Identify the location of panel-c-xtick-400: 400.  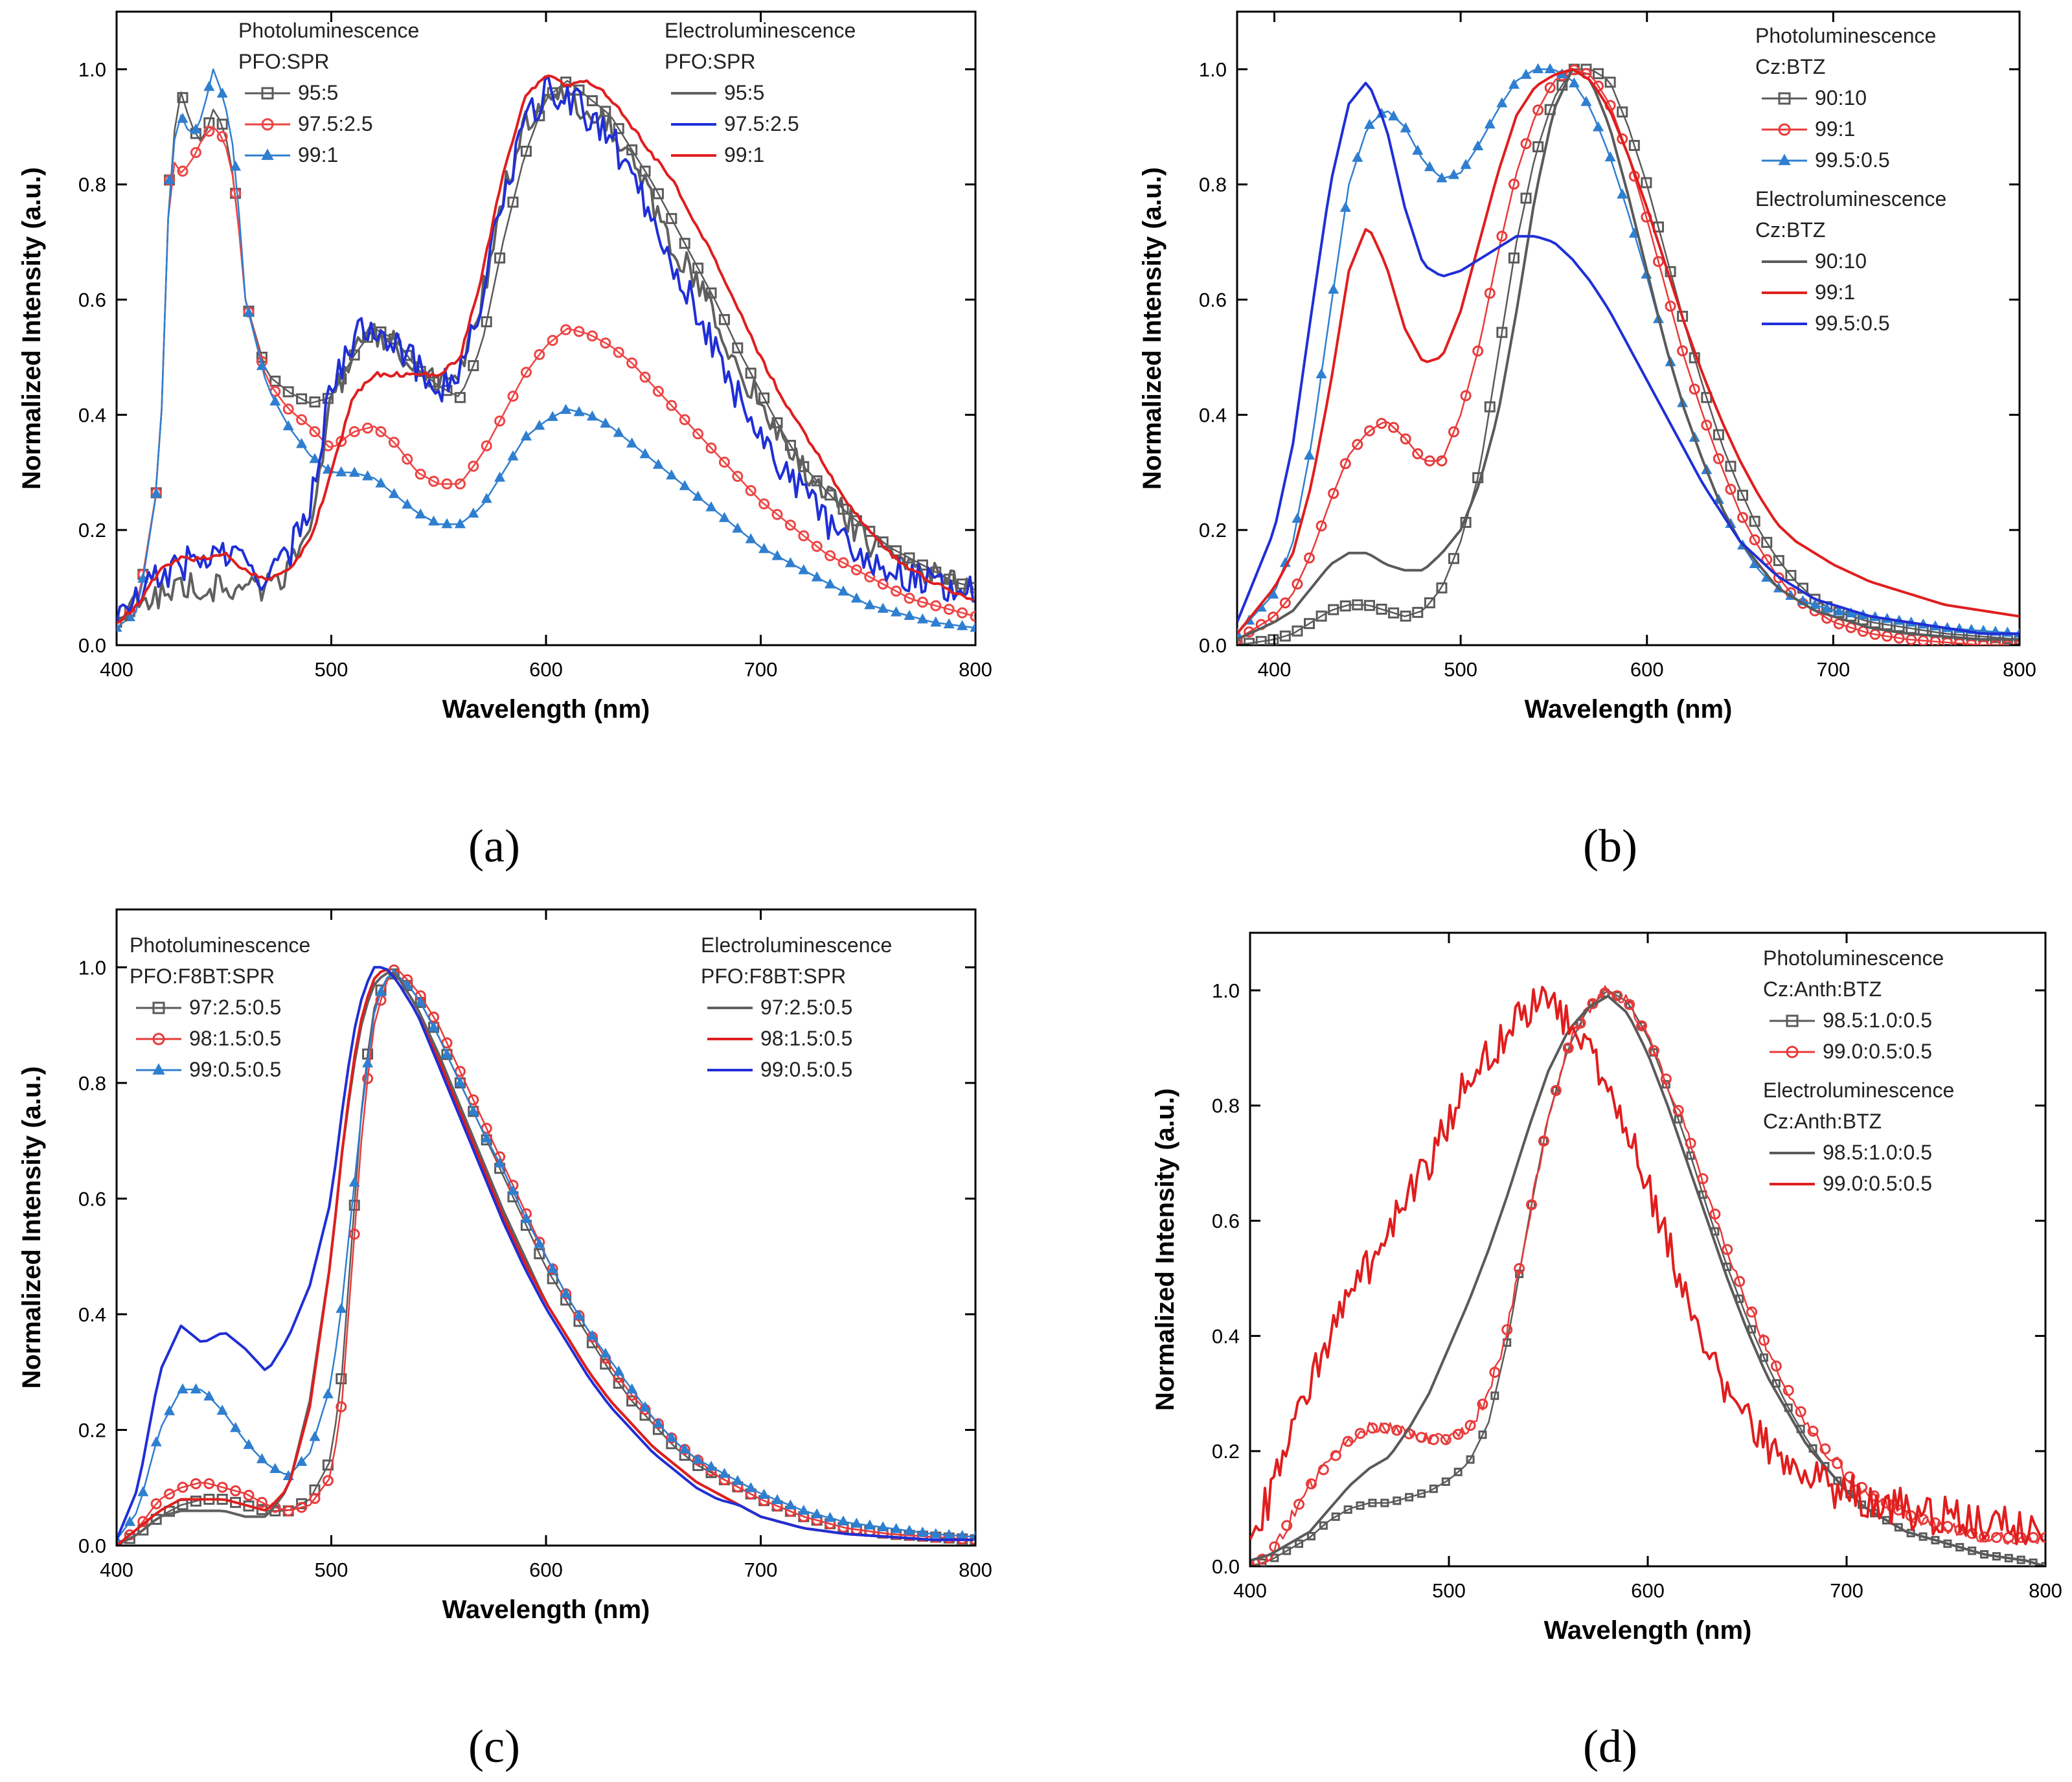
(116, 1570).